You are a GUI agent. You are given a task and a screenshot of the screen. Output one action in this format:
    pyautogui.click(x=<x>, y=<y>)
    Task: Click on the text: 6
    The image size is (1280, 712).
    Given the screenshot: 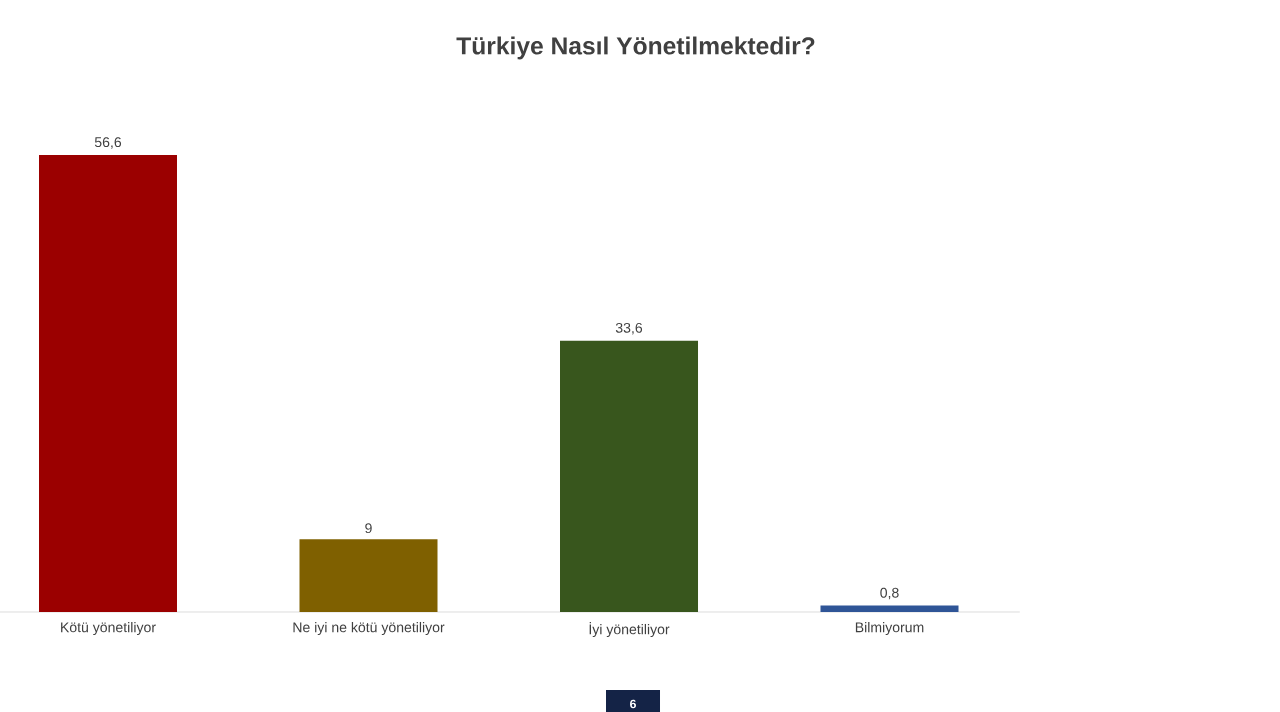 What is the action you would take?
    pyautogui.click(x=633, y=704)
    